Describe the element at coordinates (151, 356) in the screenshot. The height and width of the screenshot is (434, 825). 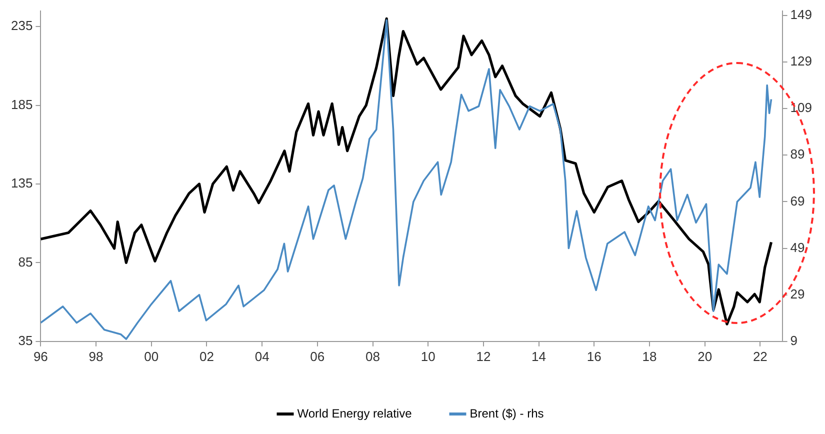
I see `x-tick-label: 00` at that location.